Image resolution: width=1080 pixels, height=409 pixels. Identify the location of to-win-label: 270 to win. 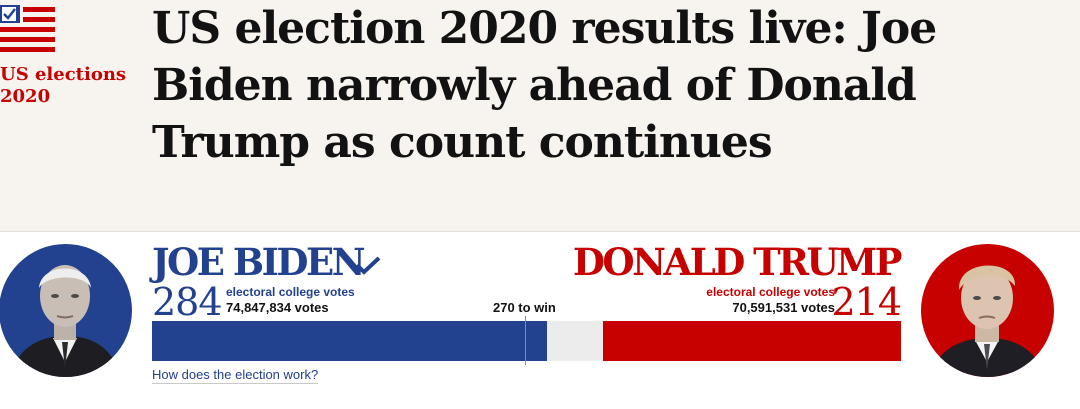
(524, 307).